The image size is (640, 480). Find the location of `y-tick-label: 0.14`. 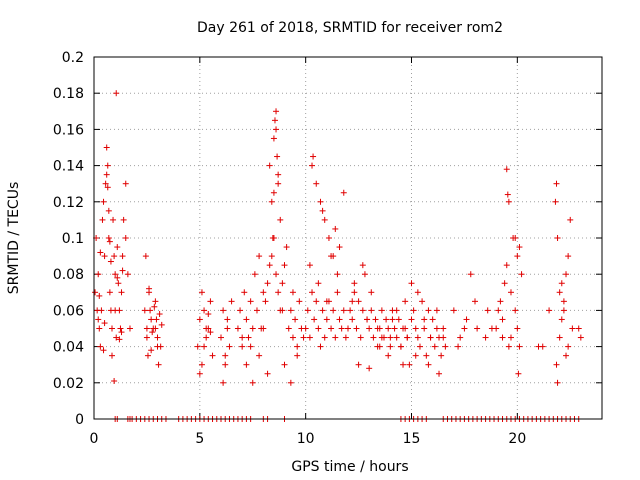

y-tick-label: 0.14 is located at coordinates (68, 167).